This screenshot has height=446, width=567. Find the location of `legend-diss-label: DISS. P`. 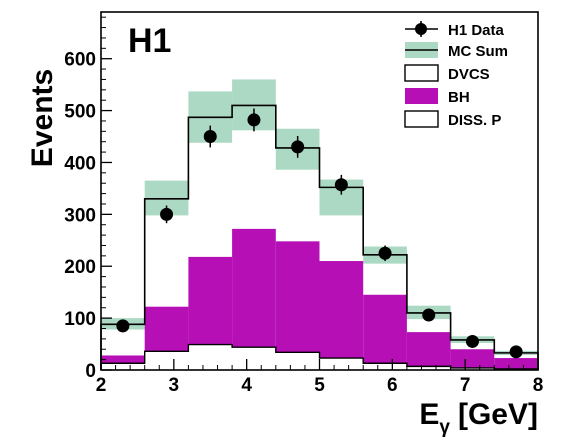

legend-diss-label: DISS. P is located at coordinates (474, 120).